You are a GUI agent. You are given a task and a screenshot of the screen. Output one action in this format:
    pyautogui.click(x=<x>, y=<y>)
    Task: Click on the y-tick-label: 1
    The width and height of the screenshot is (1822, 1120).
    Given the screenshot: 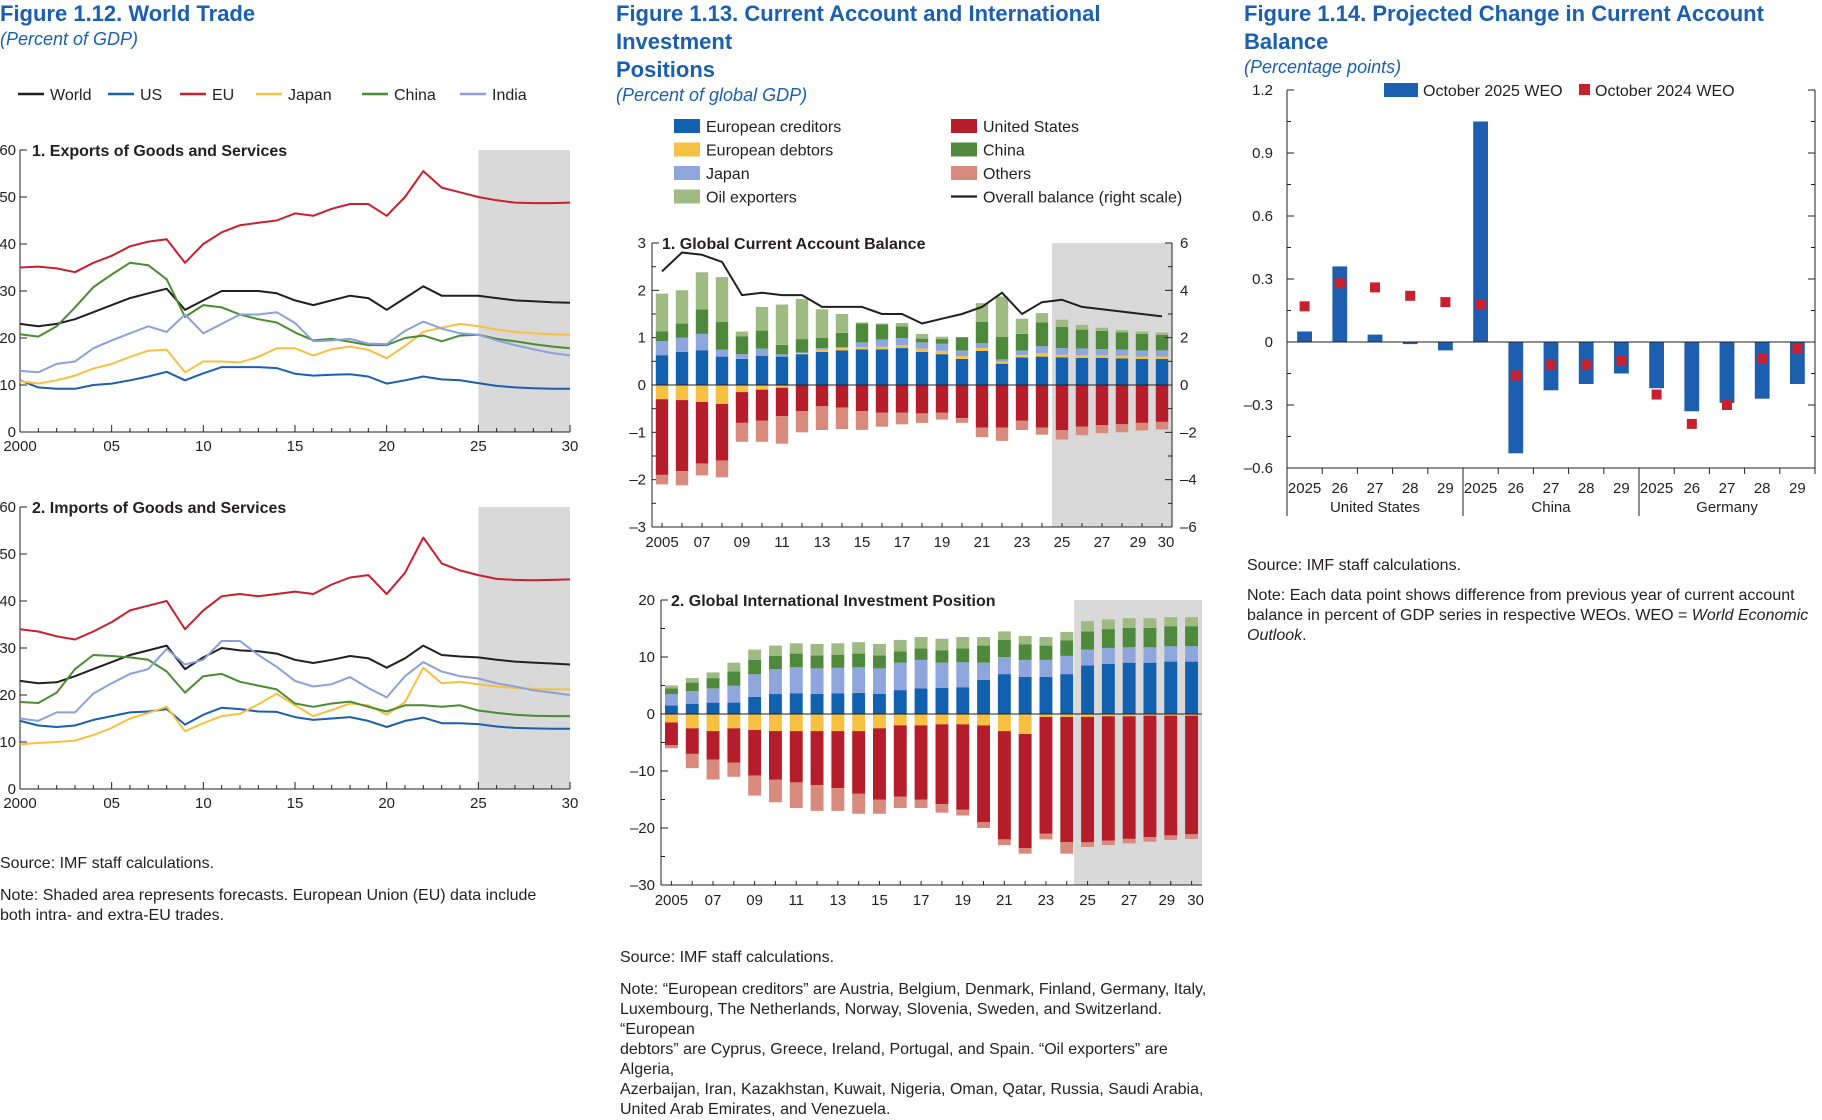 What is the action you would take?
    pyautogui.click(x=642, y=338)
    